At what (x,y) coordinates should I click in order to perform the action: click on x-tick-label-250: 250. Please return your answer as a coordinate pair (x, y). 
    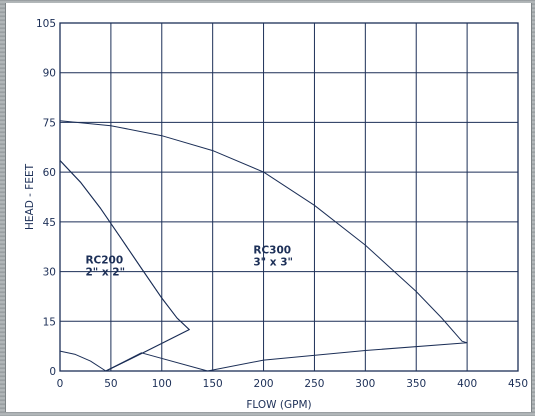
    Looking at the image, I should click on (314, 384).